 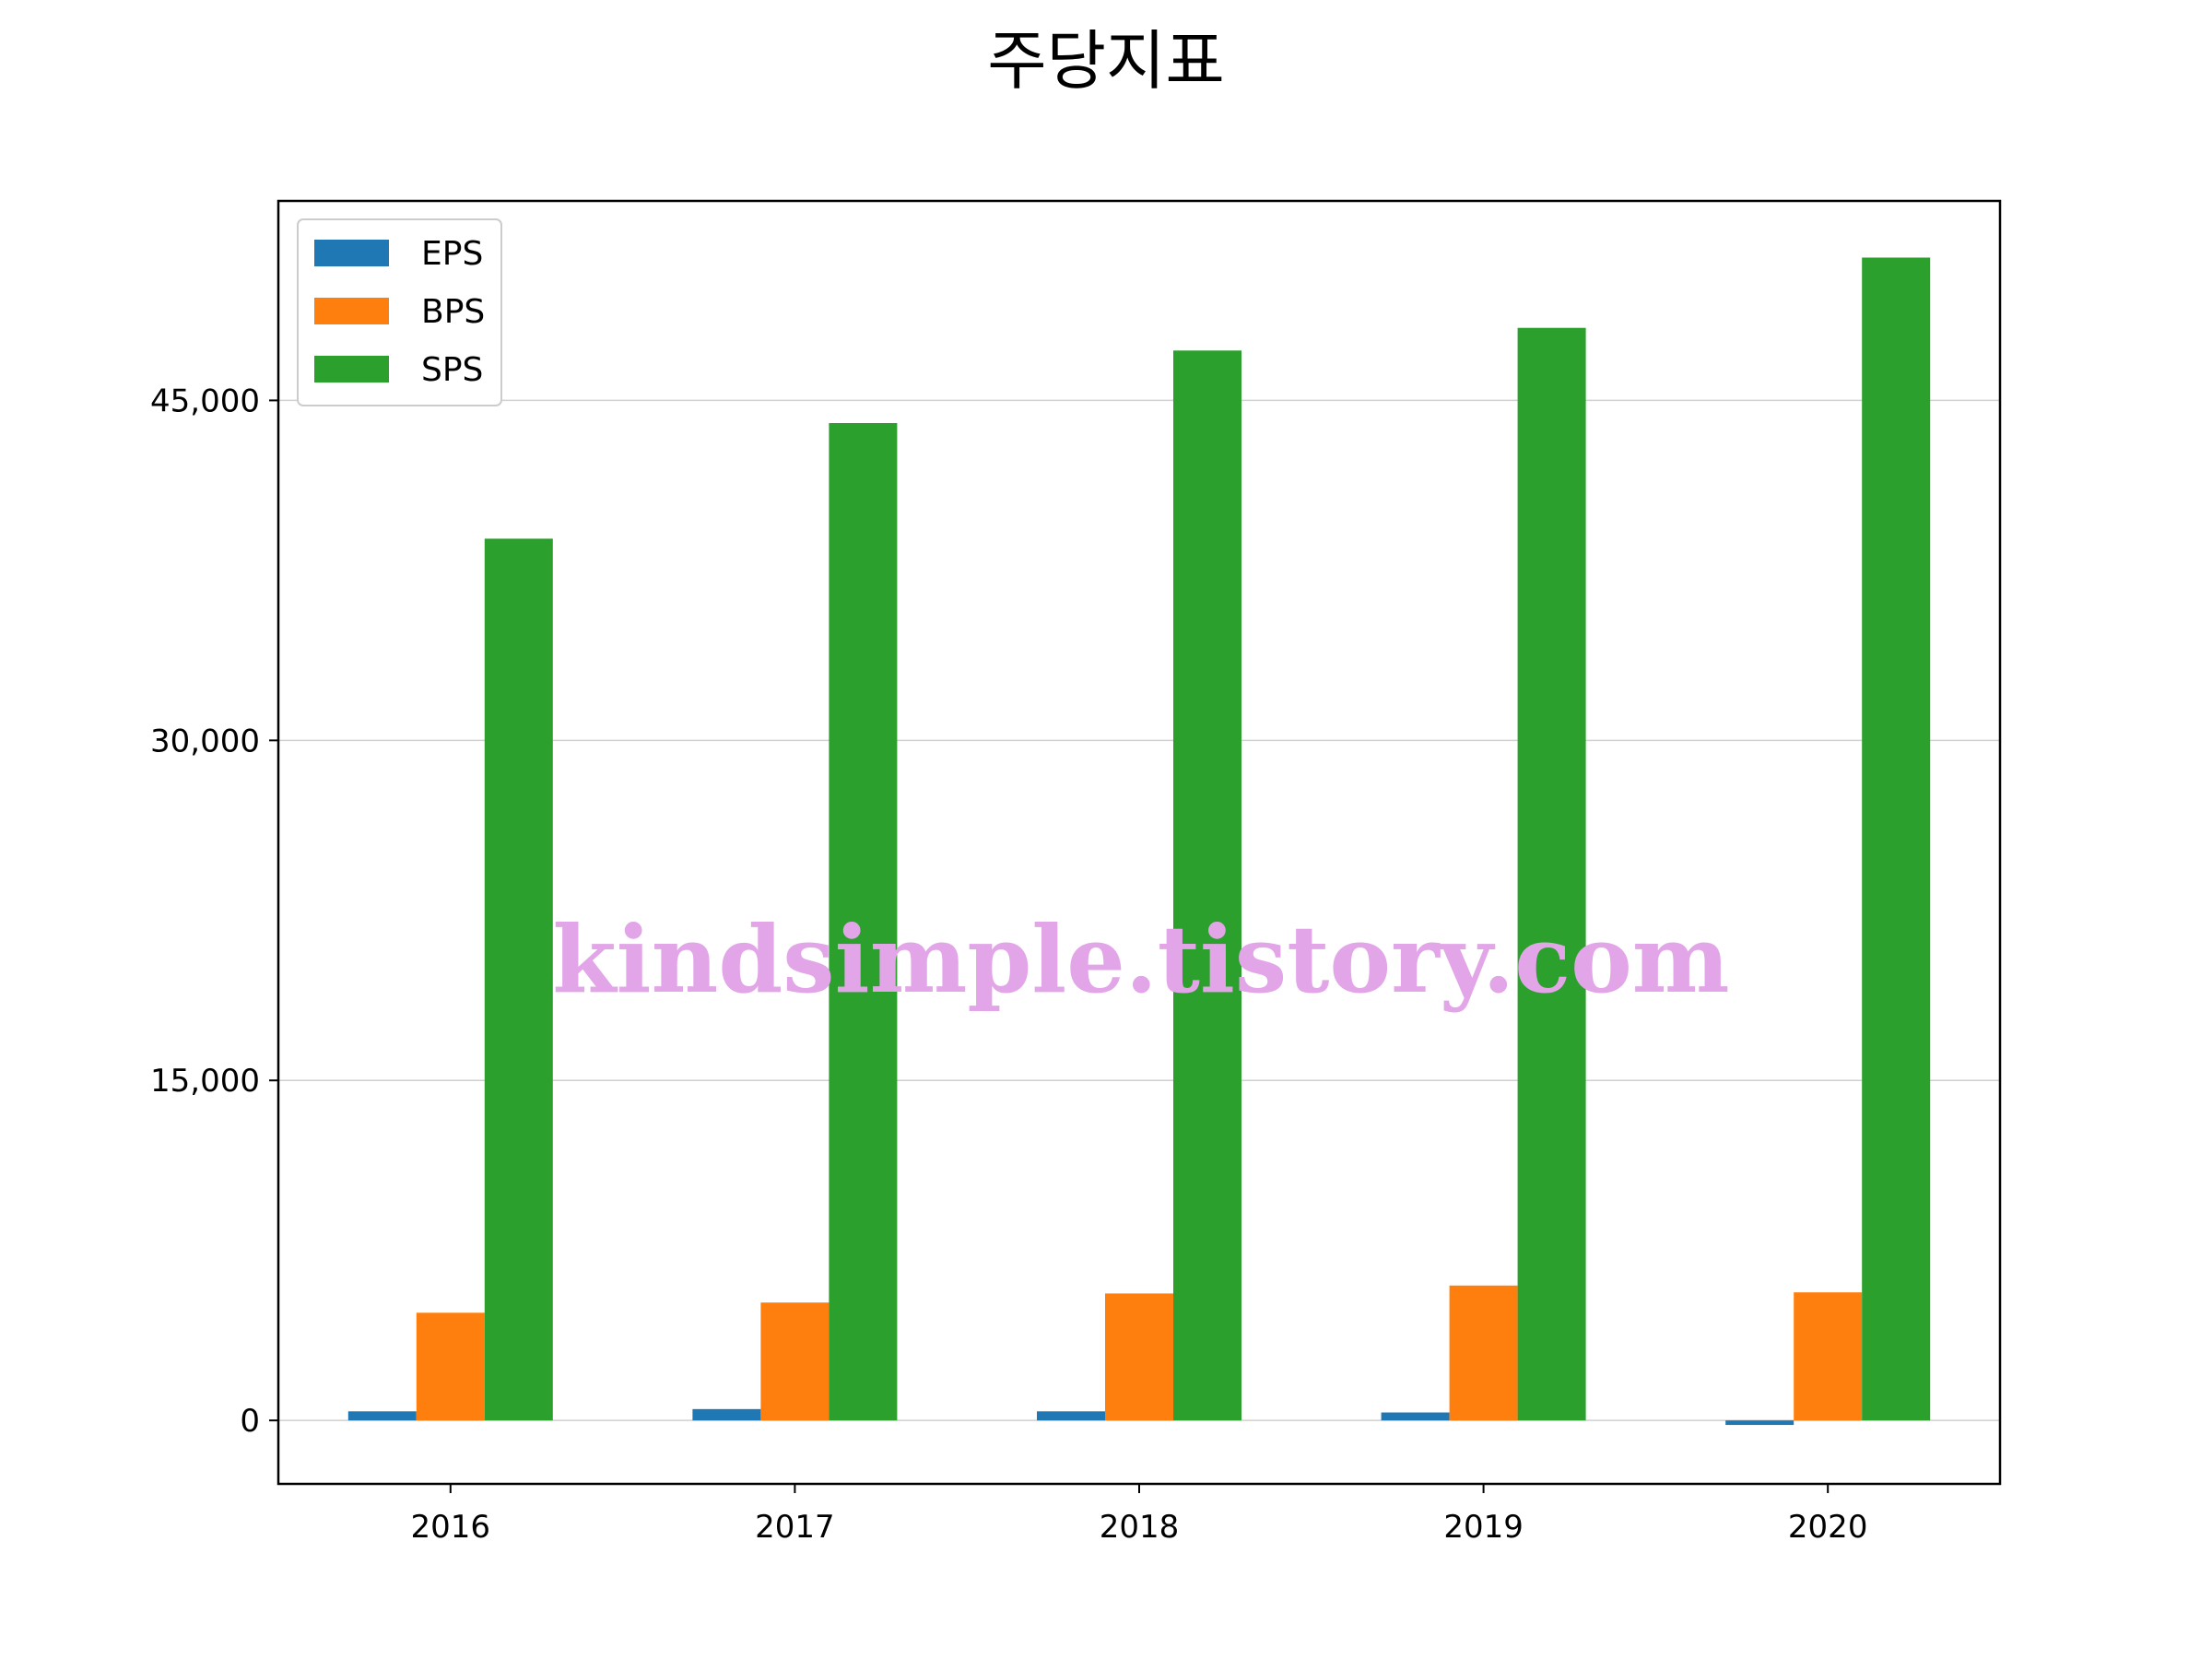 I want to click on y-tick-label: 30,000, so click(x=205, y=741).